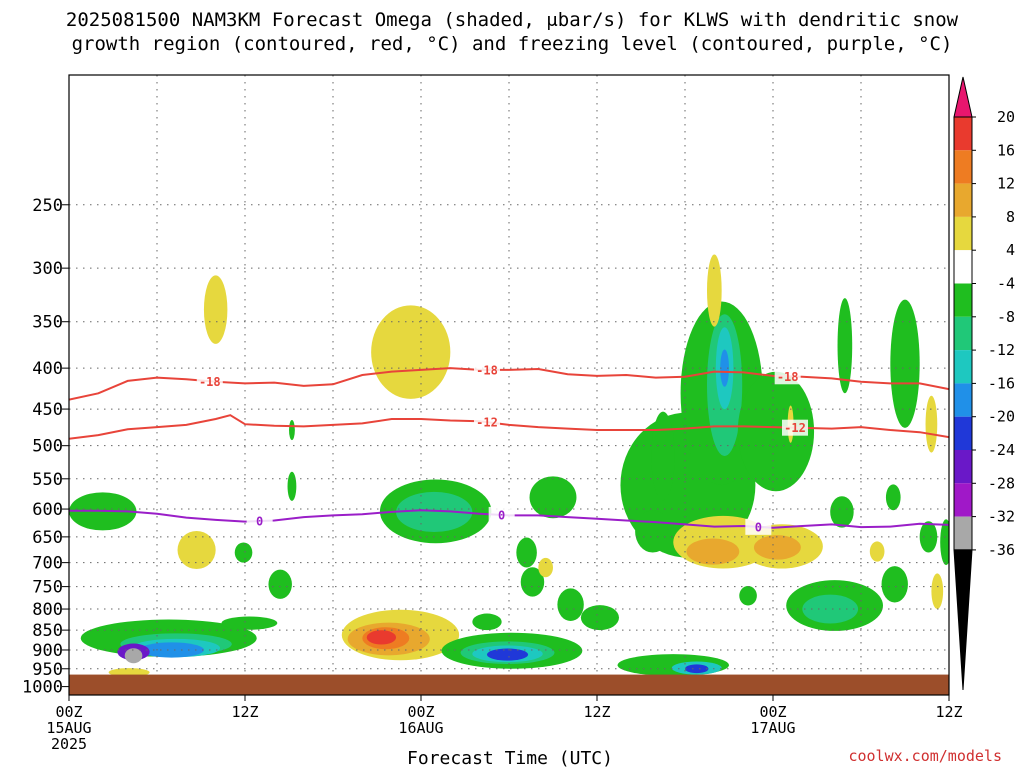  I want to click on colorbar-label: 12, so click(1006, 184).